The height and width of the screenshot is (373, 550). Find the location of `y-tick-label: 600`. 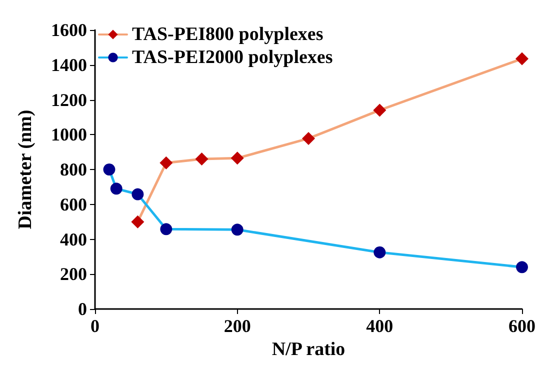

y-tick-label: 600 is located at coordinates (73, 204).